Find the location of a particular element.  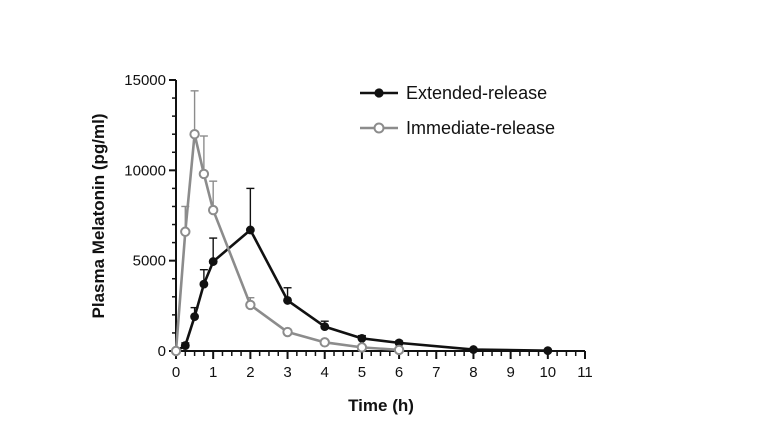

x-tick-label: 5 is located at coordinates (362, 372).